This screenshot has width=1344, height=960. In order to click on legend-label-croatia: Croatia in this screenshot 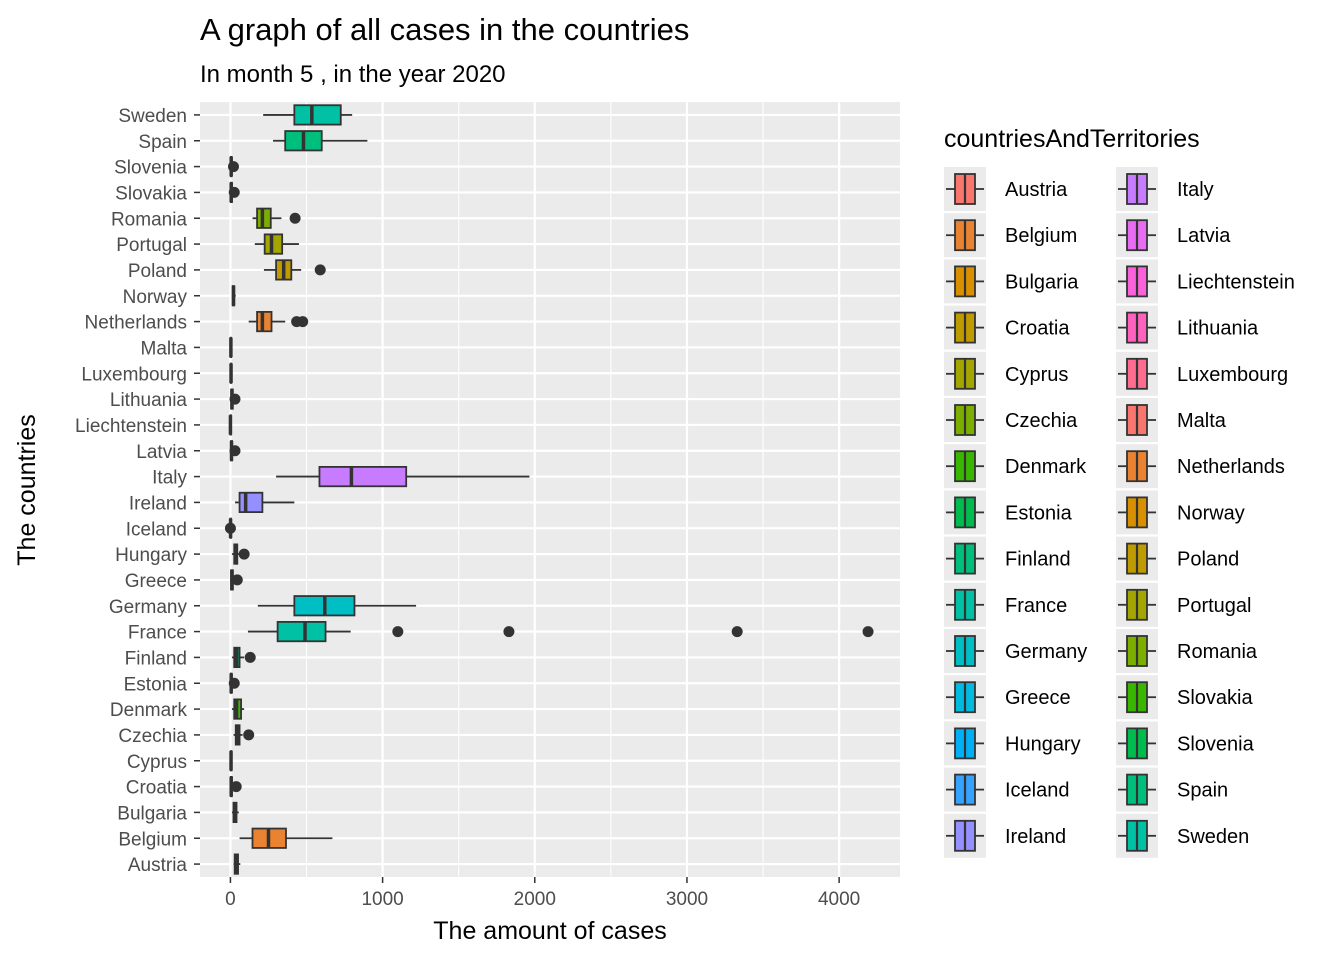, I will do `click(1037, 329)`.